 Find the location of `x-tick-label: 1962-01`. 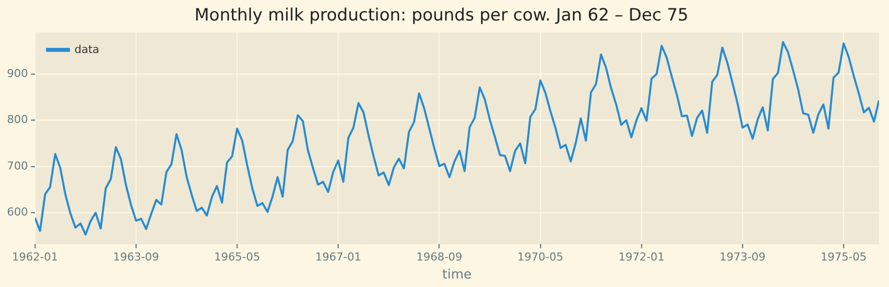

x-tick-label: 1962-01 is located at coordinates (35, 257).